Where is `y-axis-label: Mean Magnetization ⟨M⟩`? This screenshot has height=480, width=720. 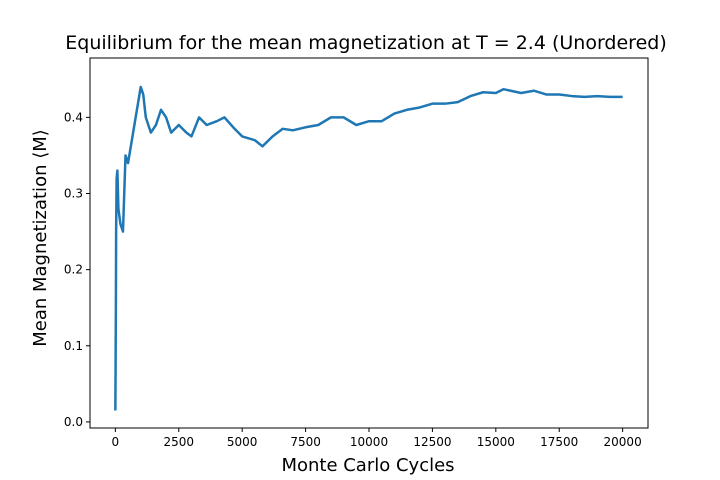
y-axis-label: Mean Magnetization ⟨M⟩ is located at coordinates (40, 238).